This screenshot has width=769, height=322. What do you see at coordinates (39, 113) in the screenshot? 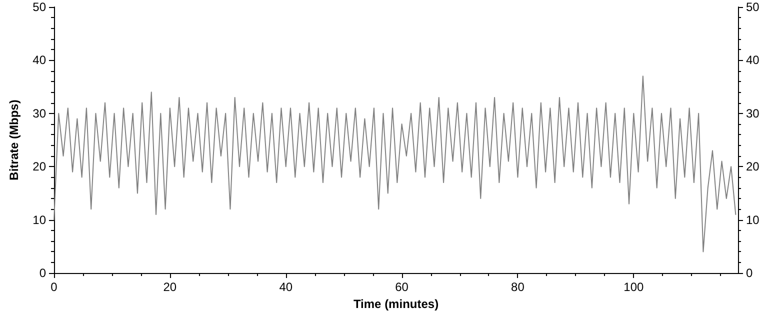
I see `y-tick-label: 30` at bounding box center [39, 113].